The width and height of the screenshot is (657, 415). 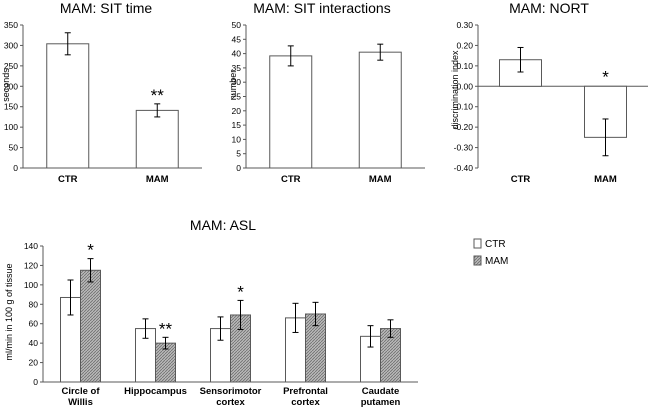 What do you see at coordinates (237, 97) in the screenshot?
I see `y-tick-label: 25` at bounding box center [237, 97].